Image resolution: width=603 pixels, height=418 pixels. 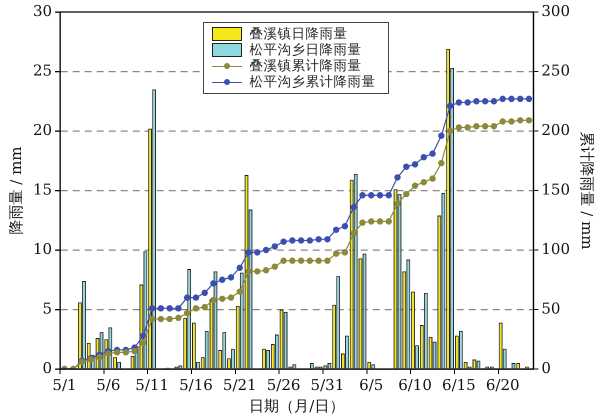 What do you see at coordinates (327, 385) in the screenshot?
I see `x-tick-label: 5/31` at bounding box center [327, 385].